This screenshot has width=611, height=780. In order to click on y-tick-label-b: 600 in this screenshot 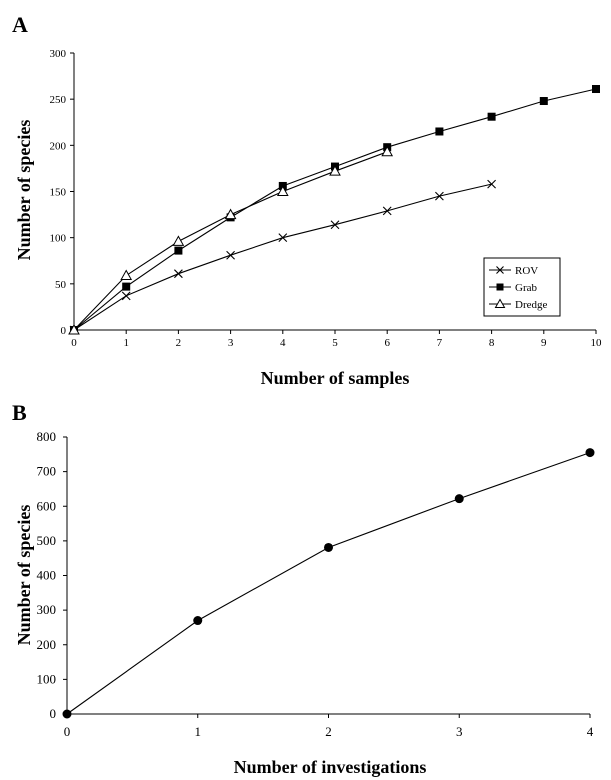, I will do `click(47, 505)`.